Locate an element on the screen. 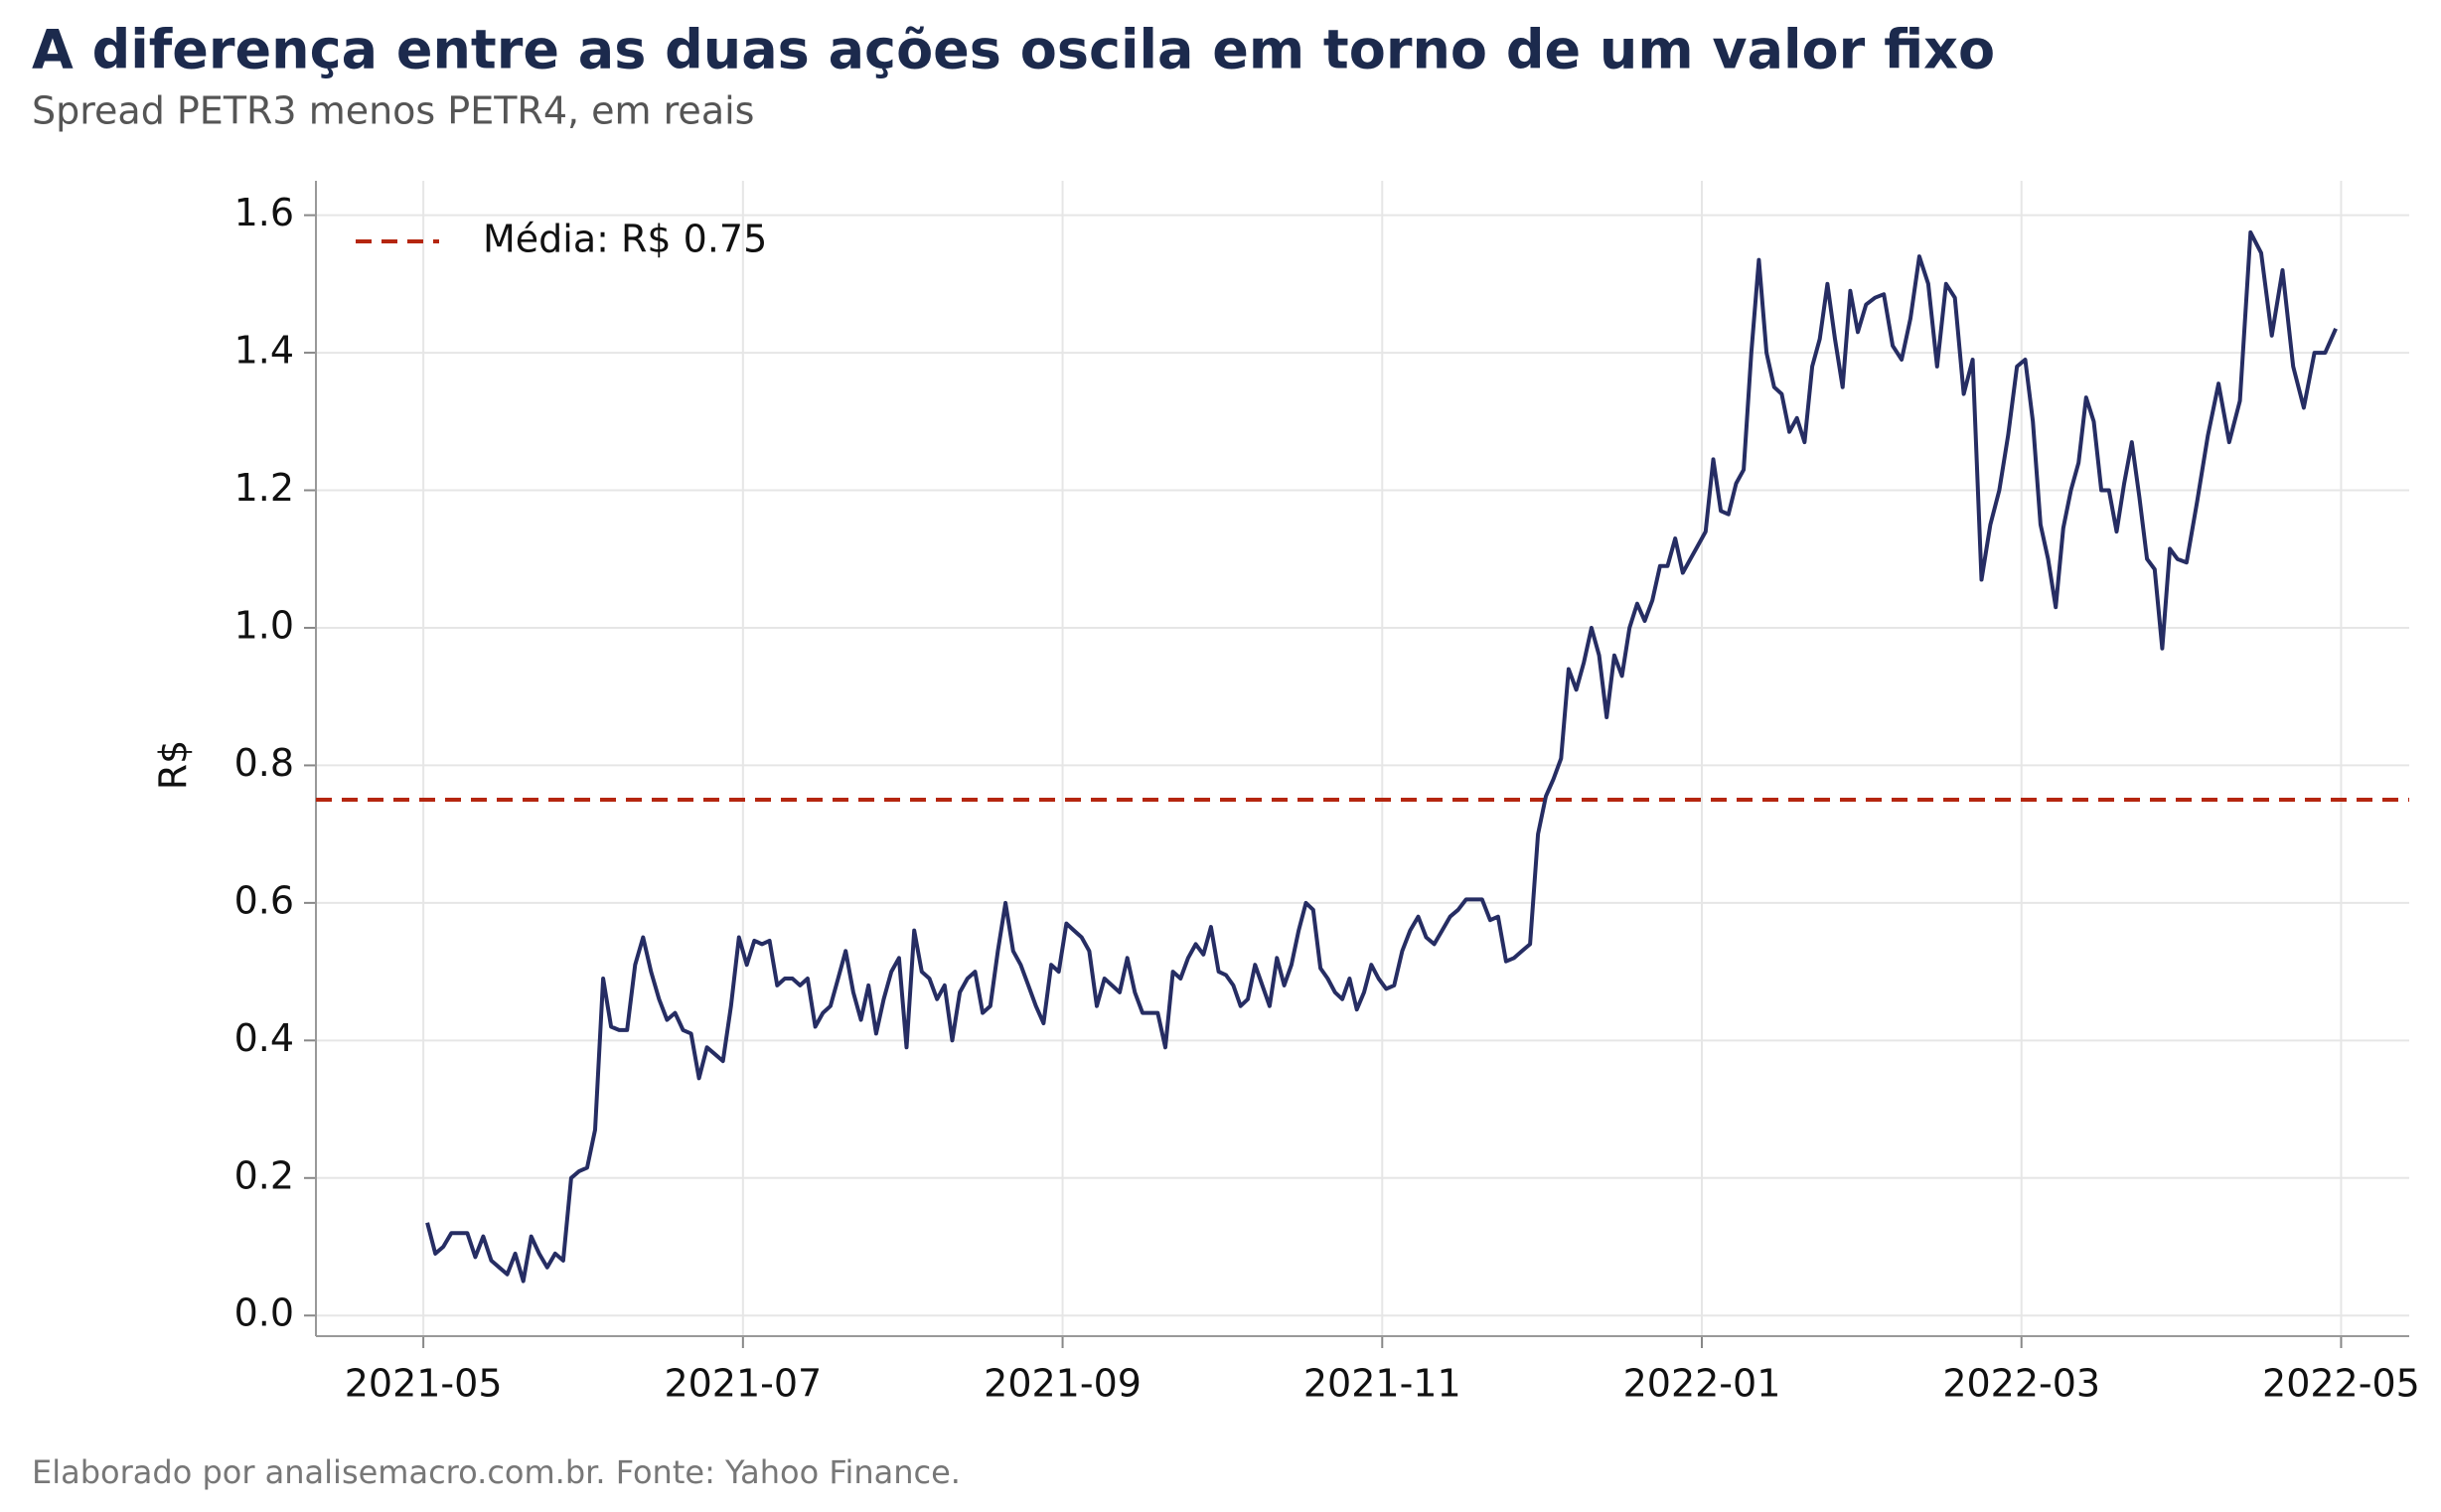 This screenshot has width=2441, height=1512. x-tick-label: 2021-07 is located at coordinates (743, 1384).